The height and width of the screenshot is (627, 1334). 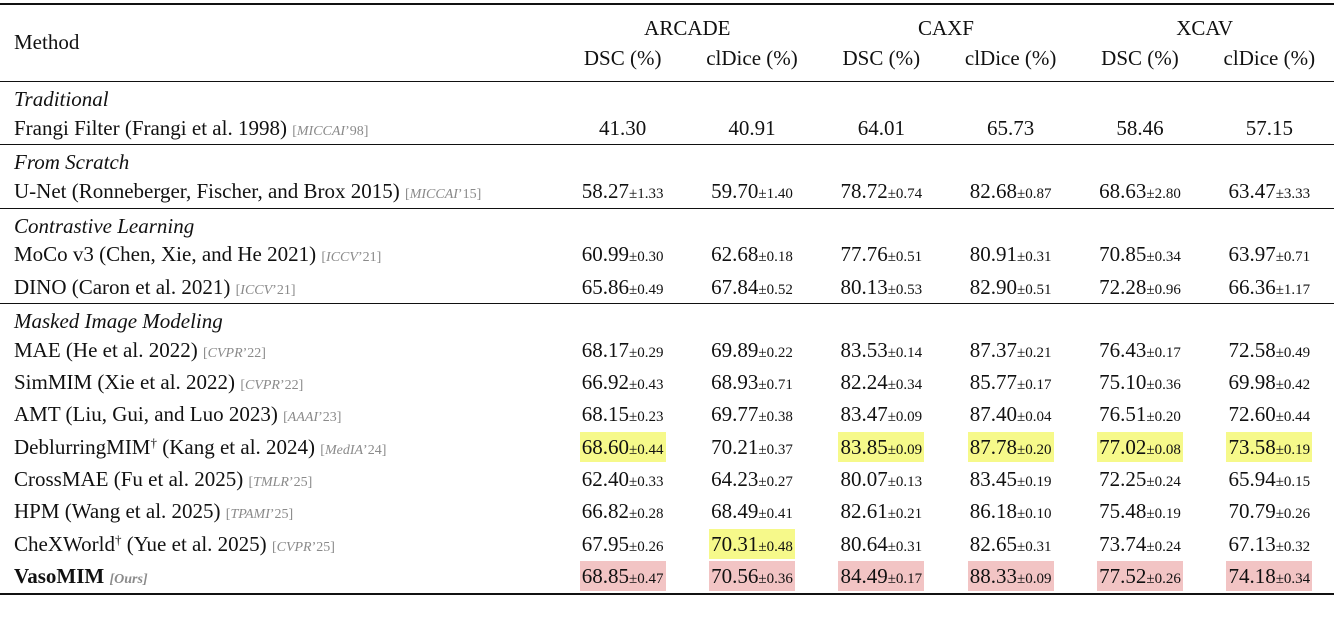 What do you see at coordinates (623, 127) in the screenshot?
I see `value-cell: 41.30` at bounding box center [623, 127].